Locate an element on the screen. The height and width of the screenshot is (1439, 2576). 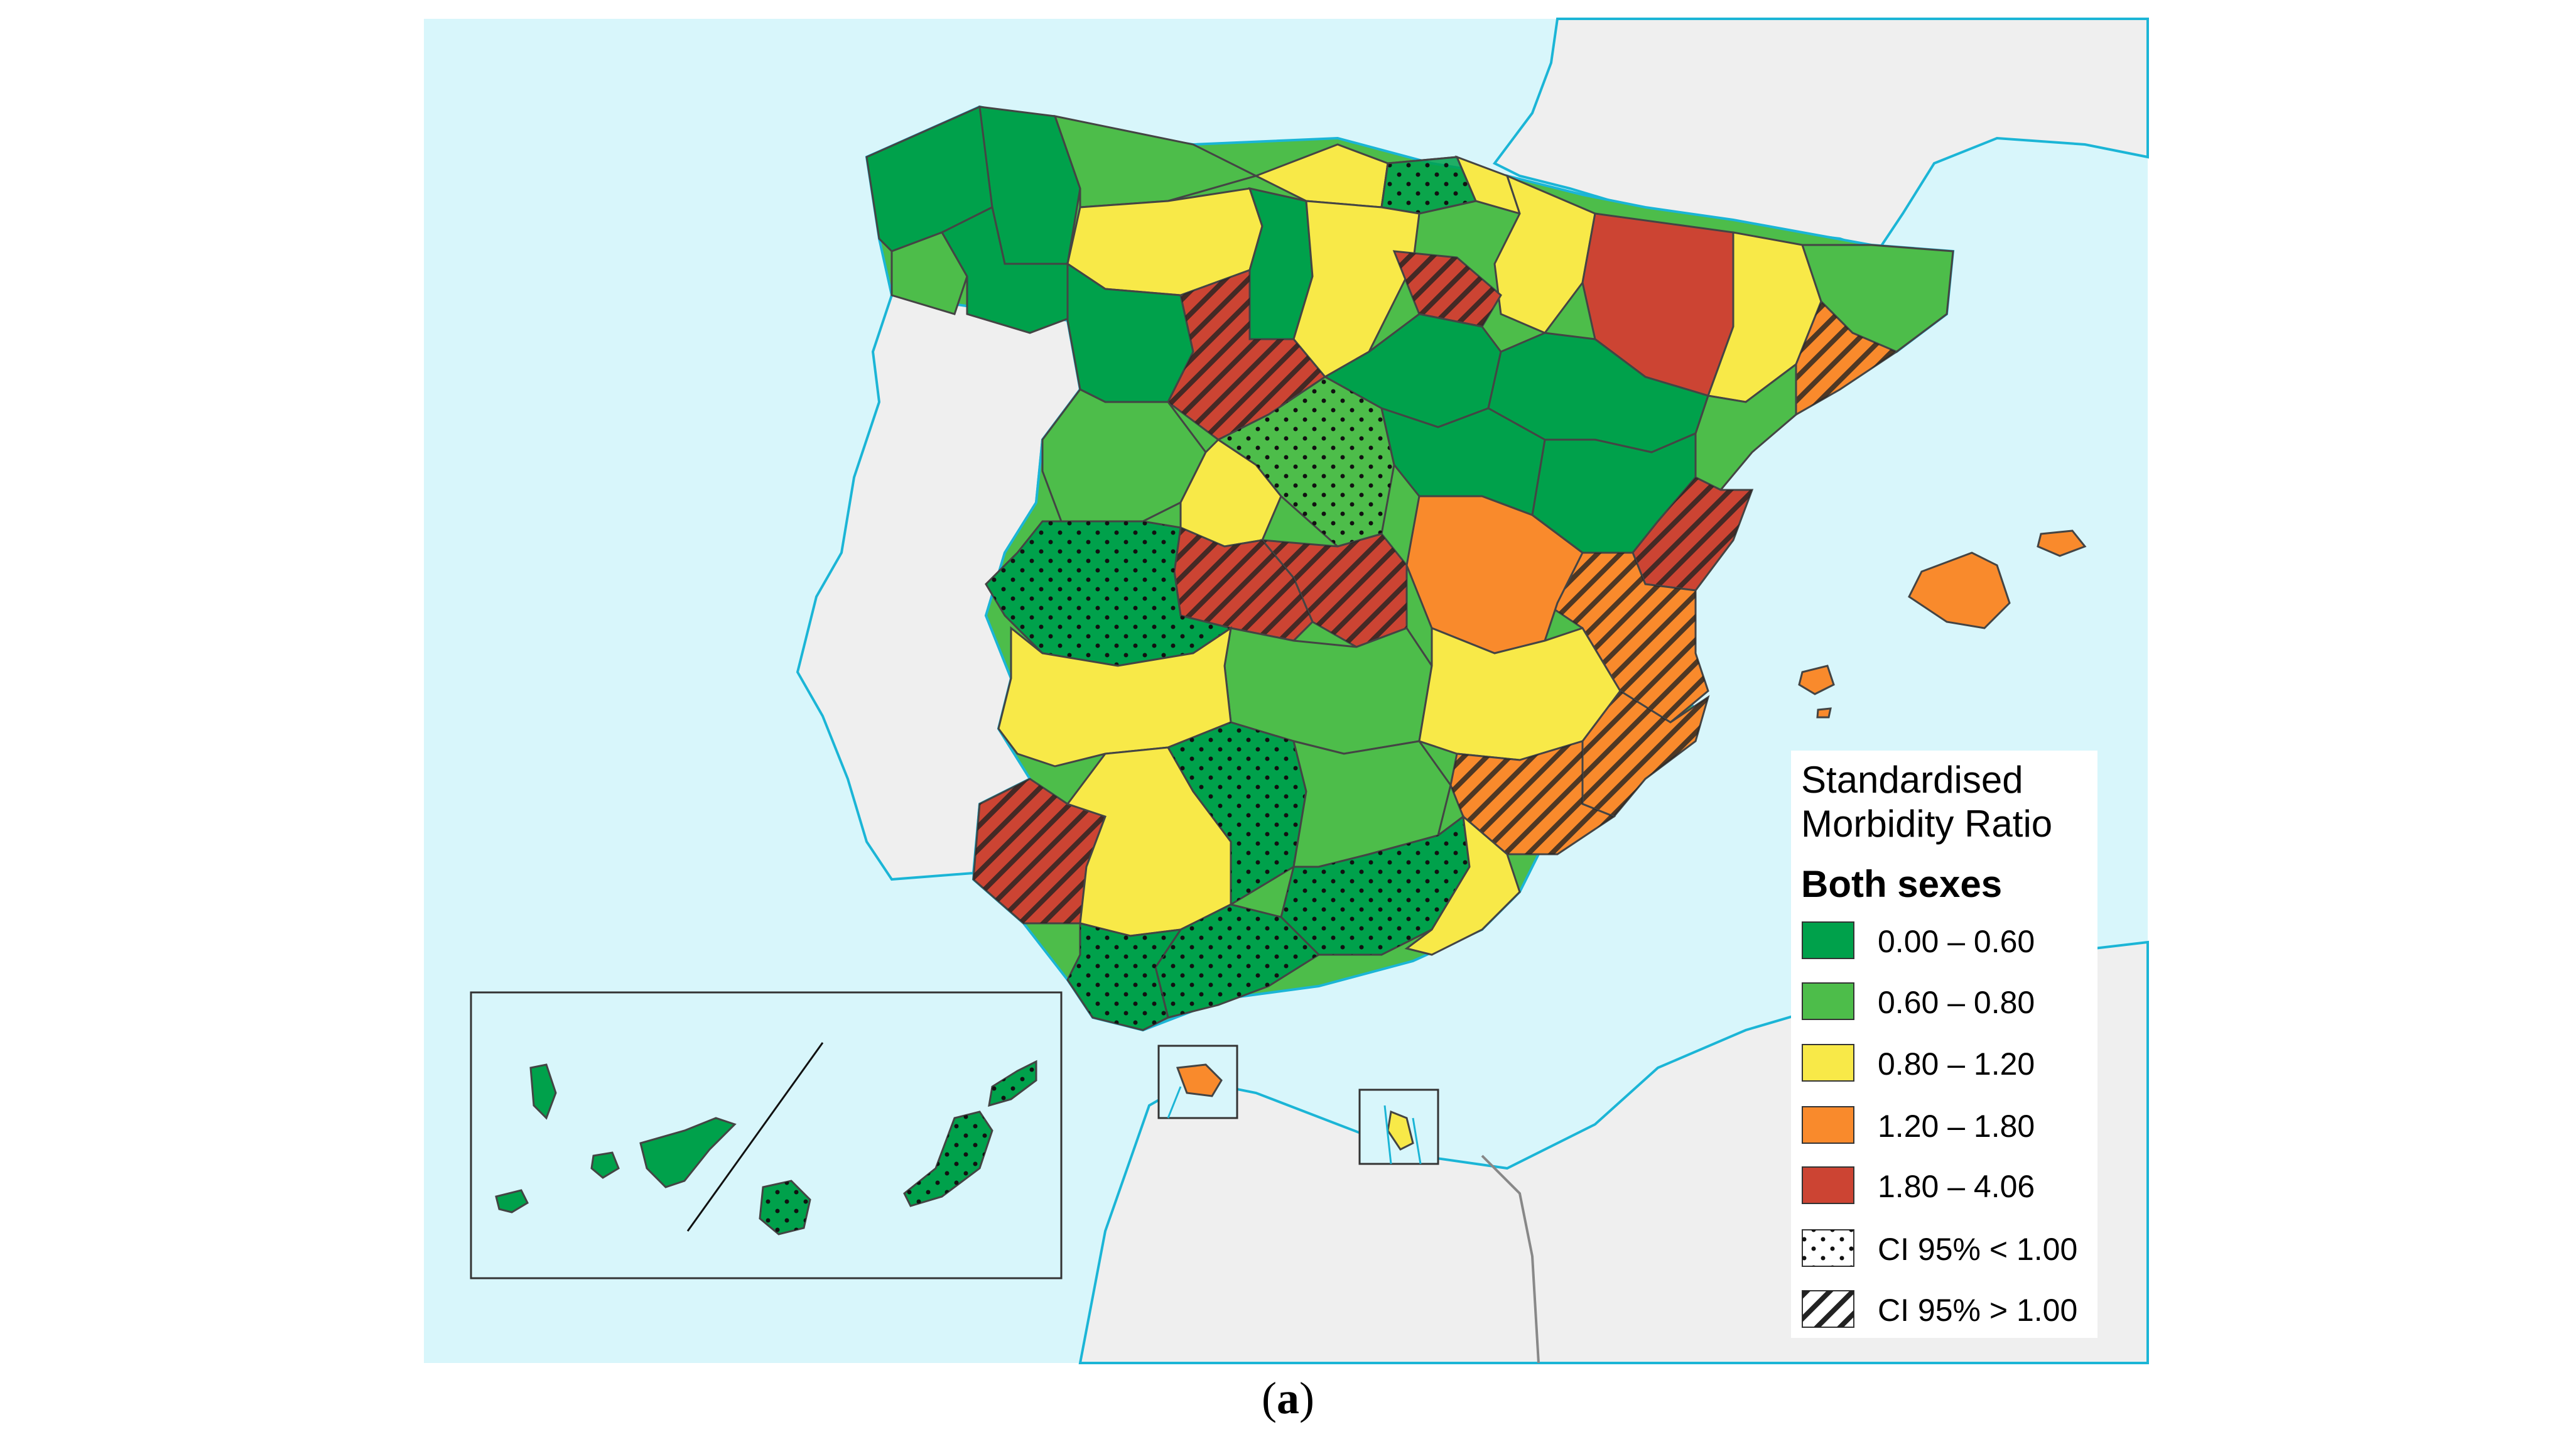
canary-divider-line is located at coordinates (755, 1137).